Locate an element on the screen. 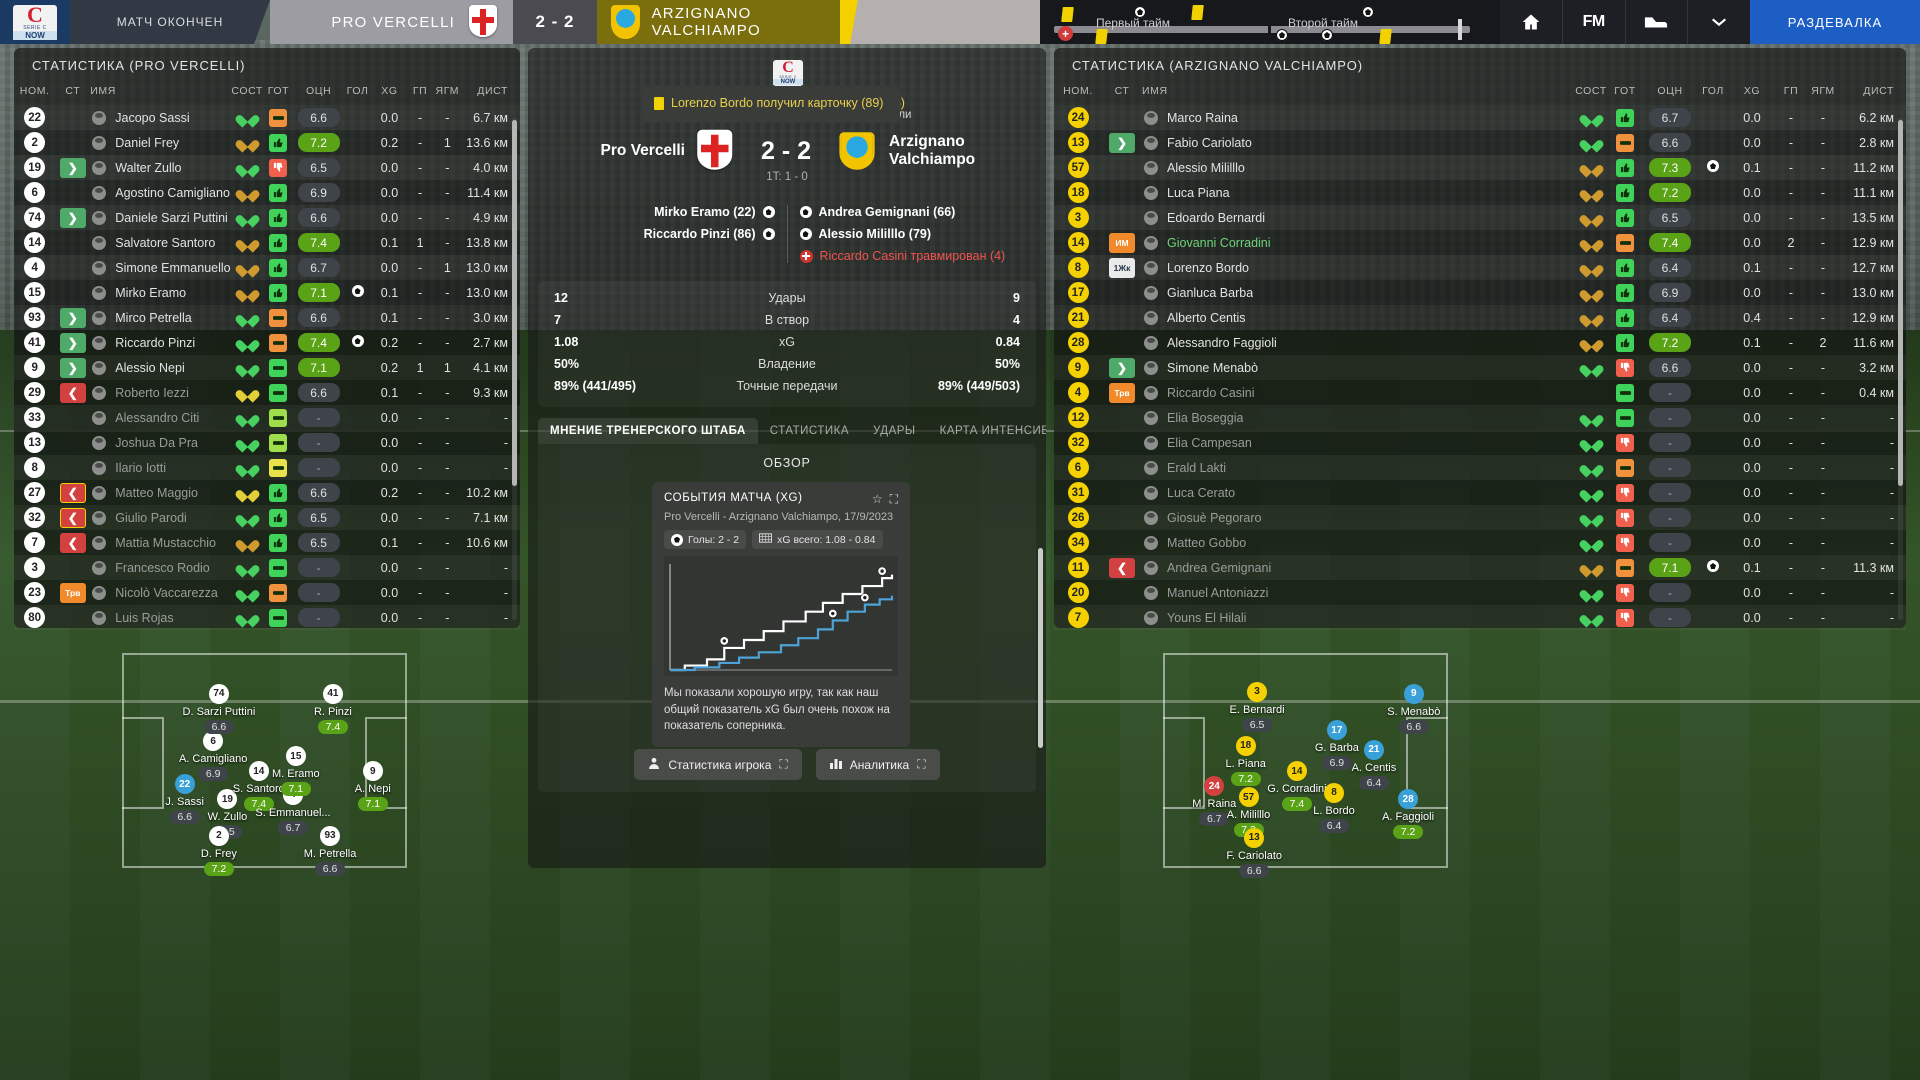 The height and width of the screenshot is (1080, 1920). table-row: 15 Mirko Eramo 7.1 0.1 - - 13.0 км is located at coordinates (267, 292).